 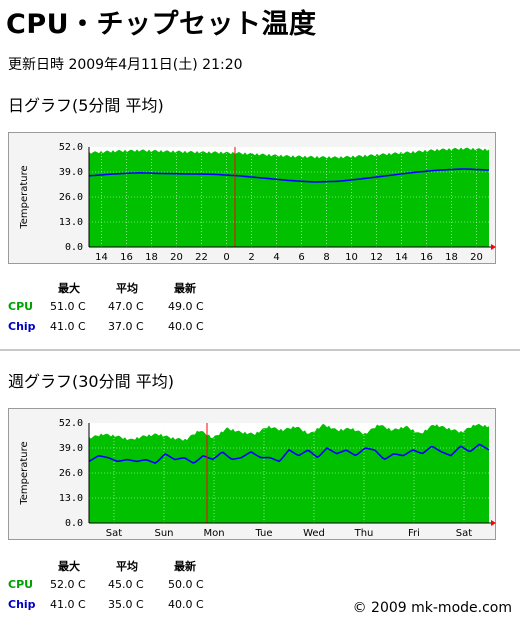 What do you see at coordinates (376, 257) in the screenshot?
I see `x-tick-label: 12` at bounding box center [376, 257].